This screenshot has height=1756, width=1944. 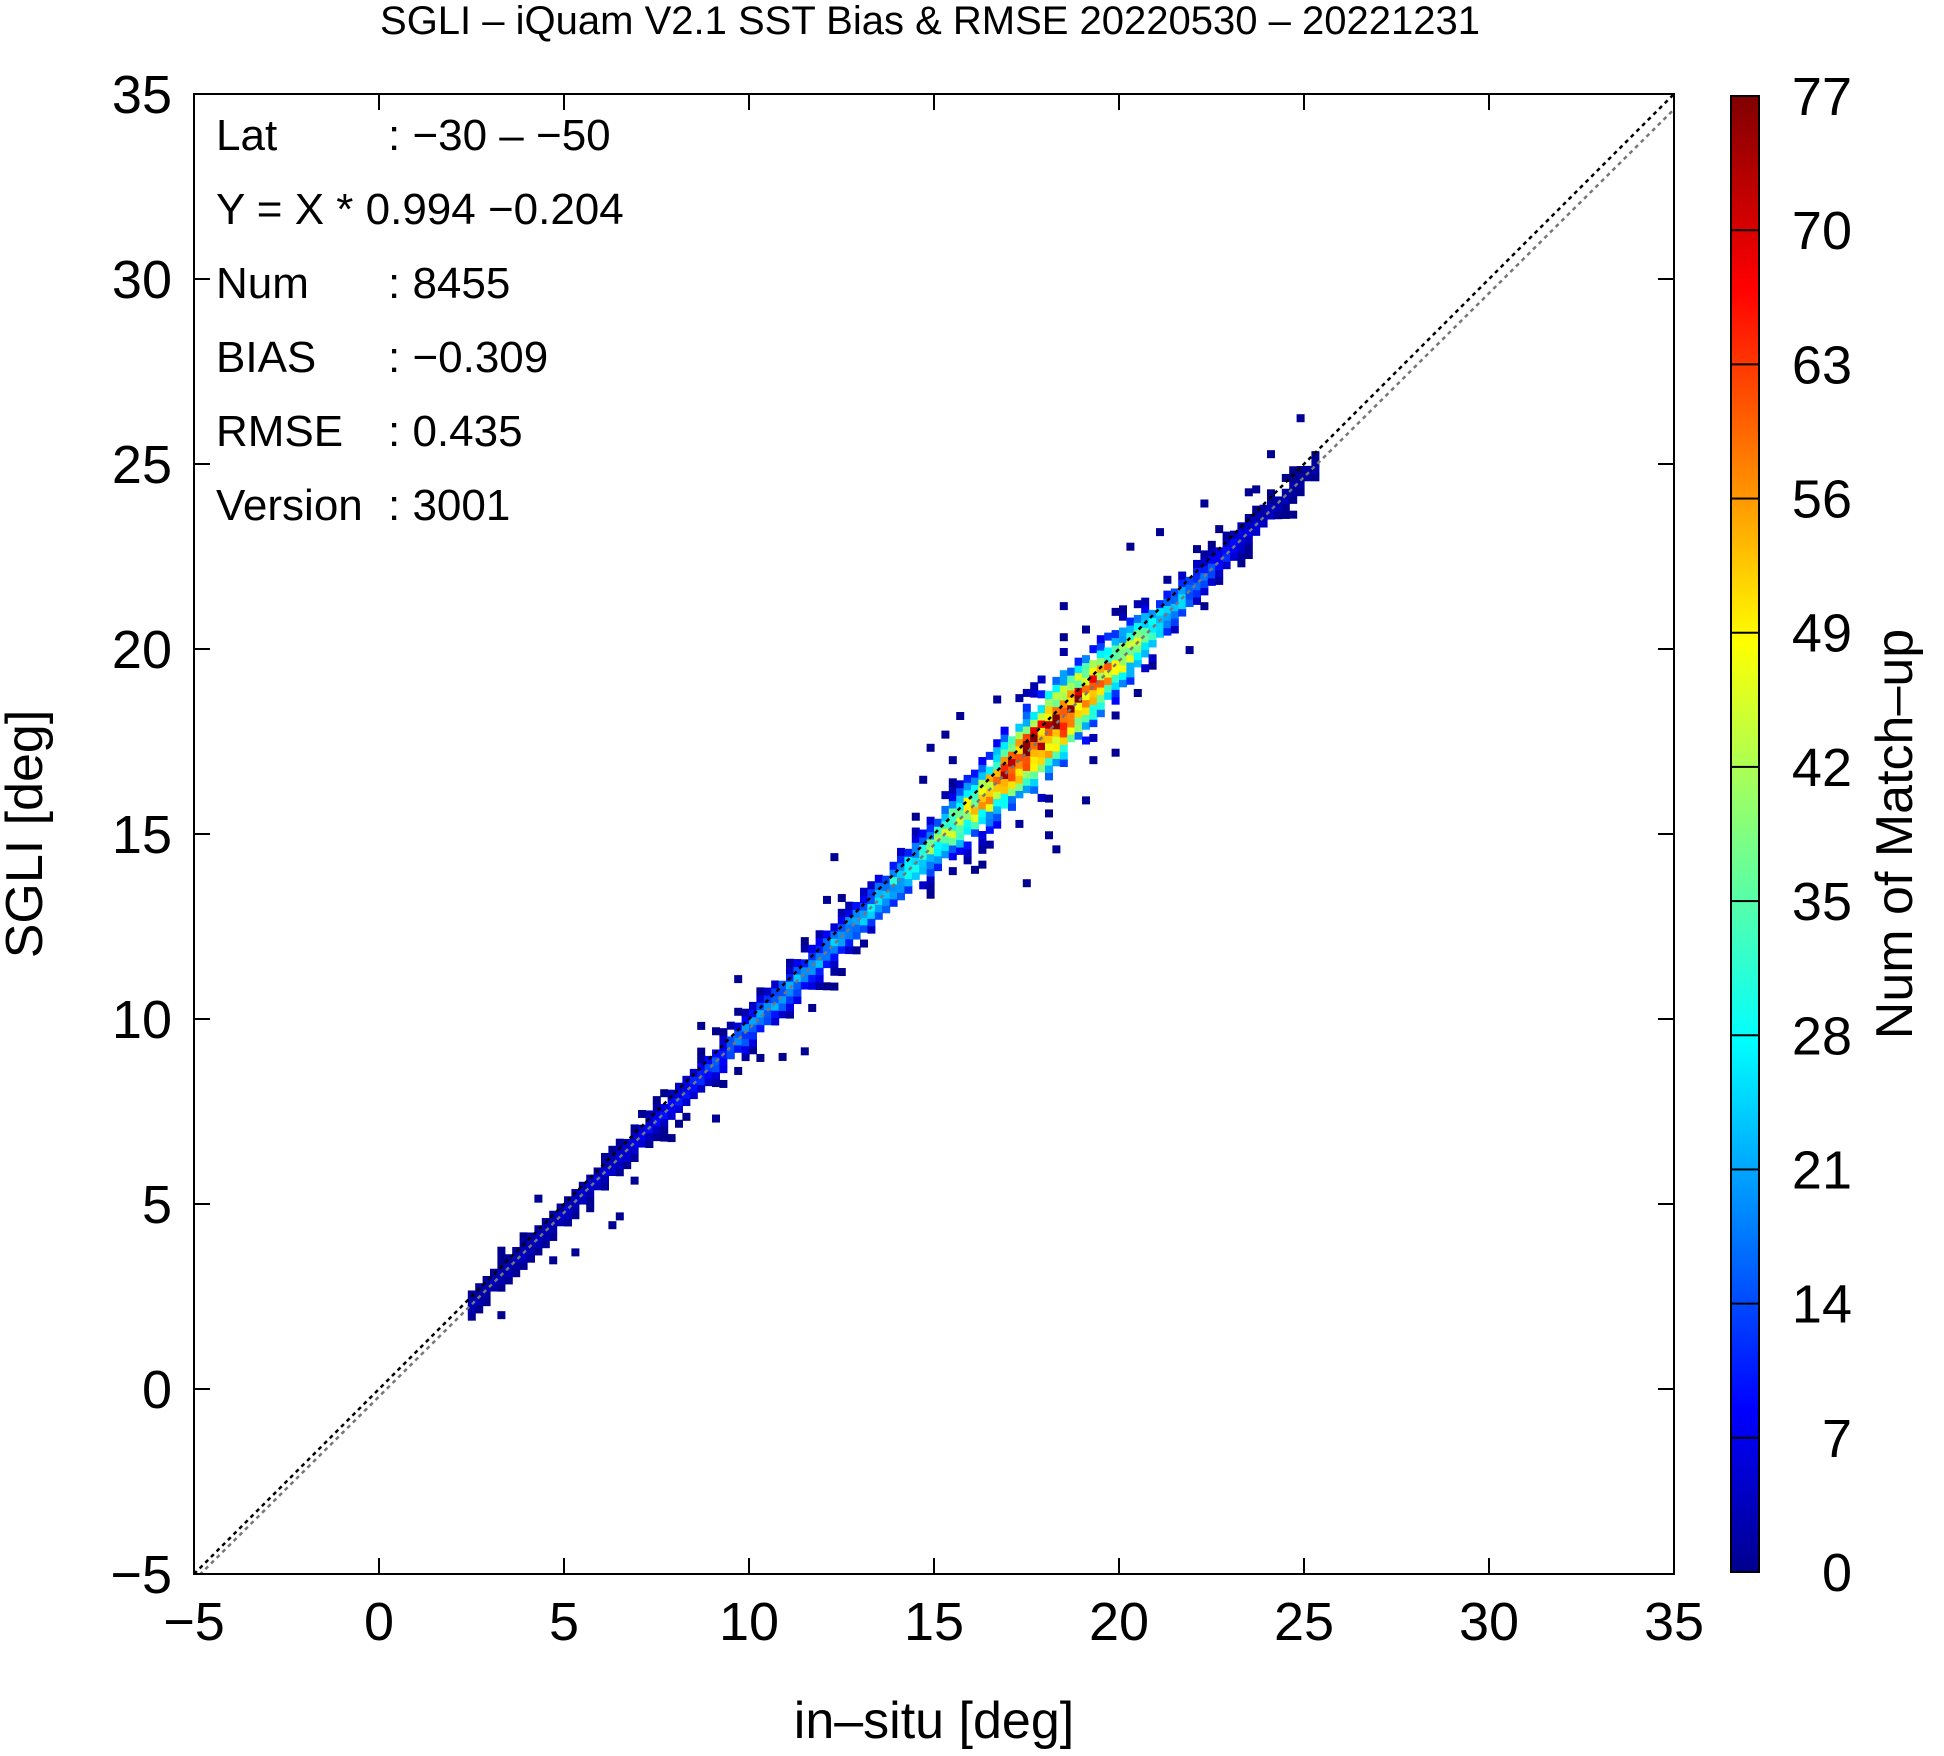 I want to click on stat-value: : 3001, so click(x=449, y=505).